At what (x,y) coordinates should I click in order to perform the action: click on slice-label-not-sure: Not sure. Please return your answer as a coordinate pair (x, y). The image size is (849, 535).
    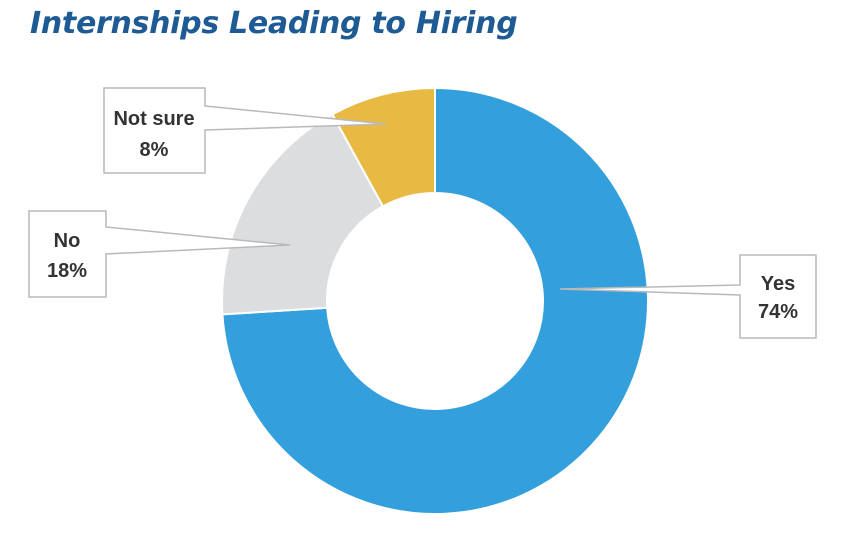
    Looking at the image, I should click on (153, 119).